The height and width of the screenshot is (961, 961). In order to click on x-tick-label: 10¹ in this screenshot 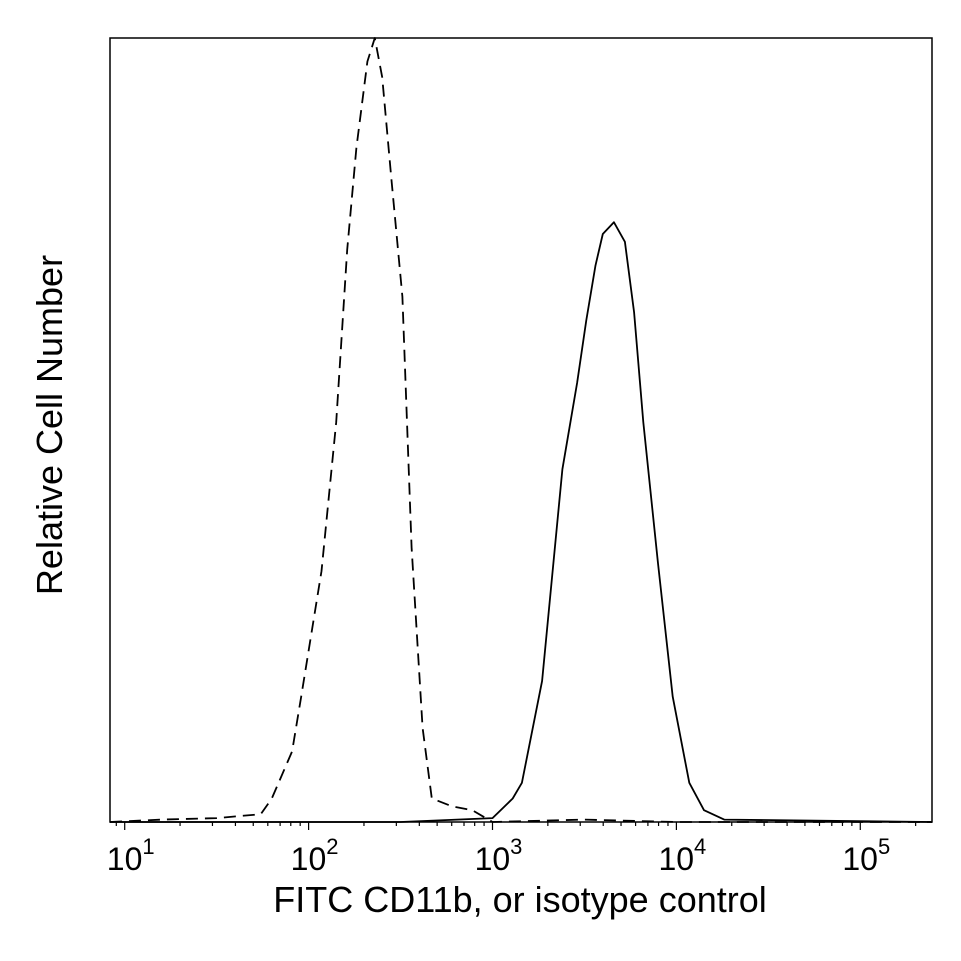, I will do `click(131, 855)`.